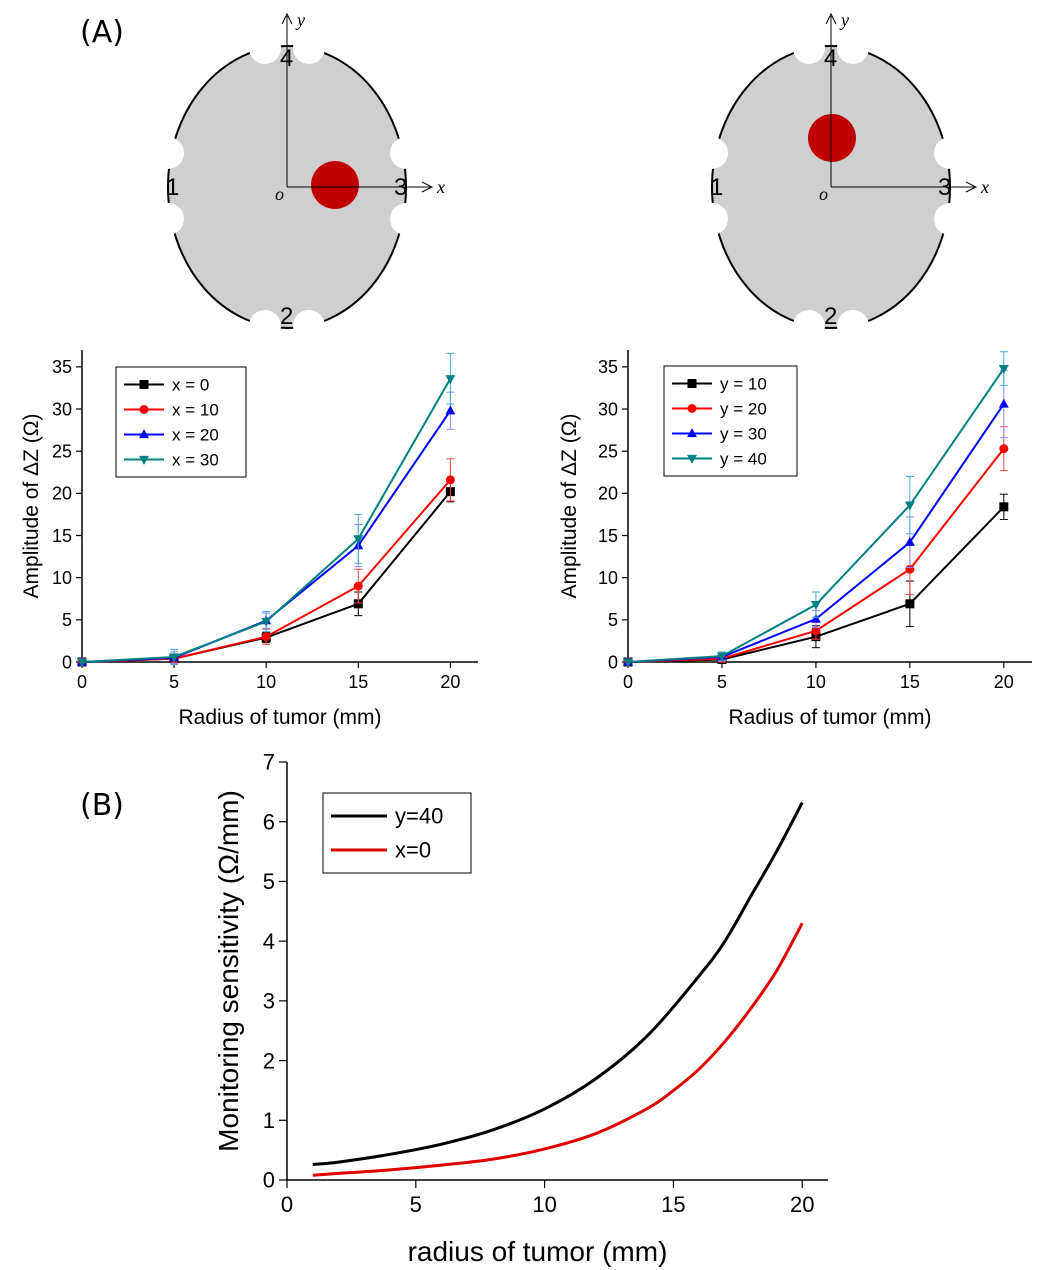 Image resolution: width=1042 pixels, height=1270 pixels. What do you see at coordinates (195, 459) in the screenshot?
I see `legend-label: x = 30` at bounding box center [195, 459].